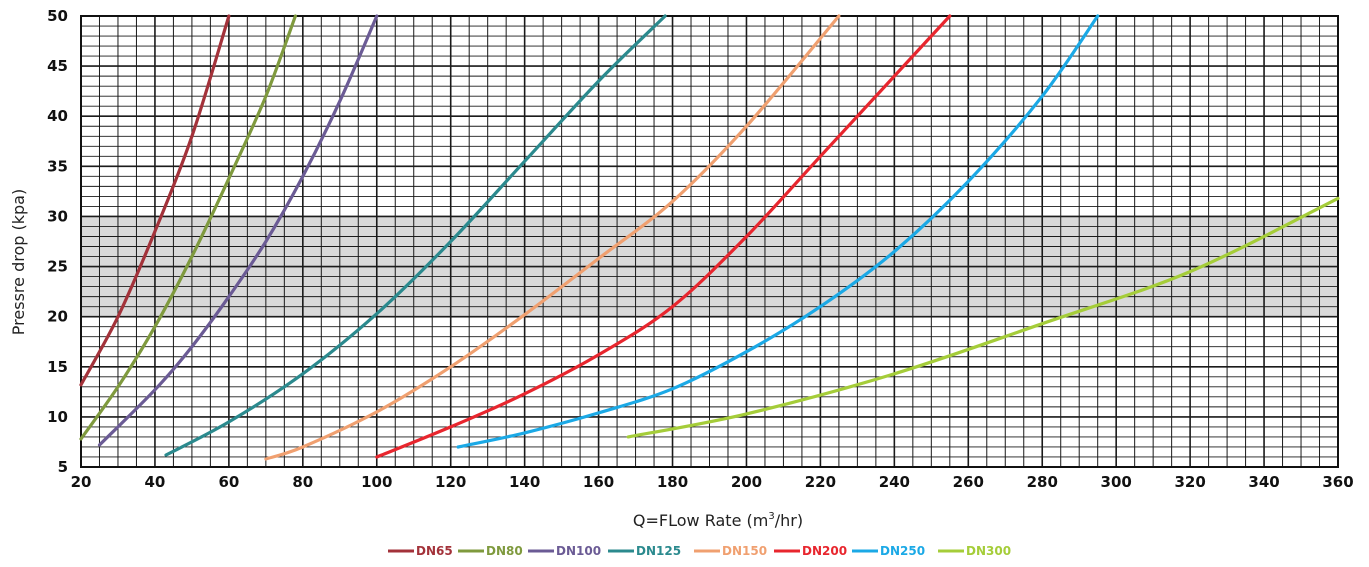 The width and height of the screenshot is (1369, 567). Describe the element at coordinates (1189, 482) in the screenshot. I see `x-tick-label: 320` at that location.